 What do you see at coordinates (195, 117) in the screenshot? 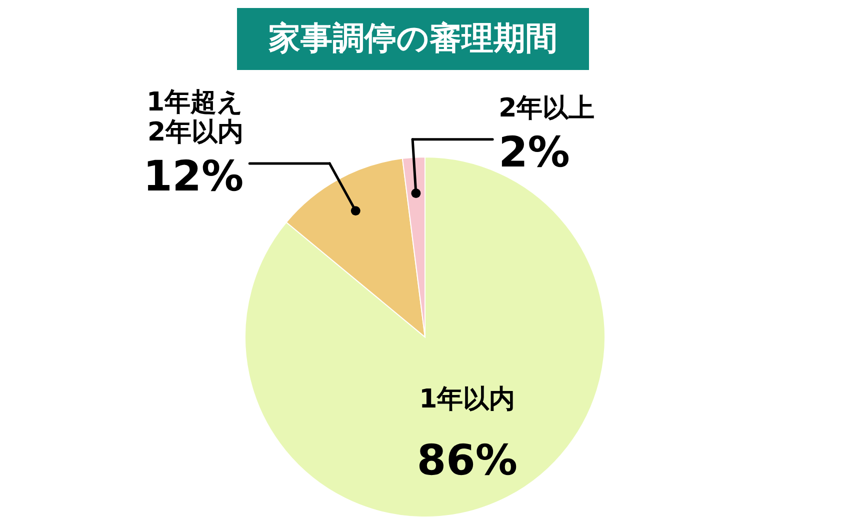
I see `slice-label: 1年超え 2年以内` at bounding box center [195, 117].